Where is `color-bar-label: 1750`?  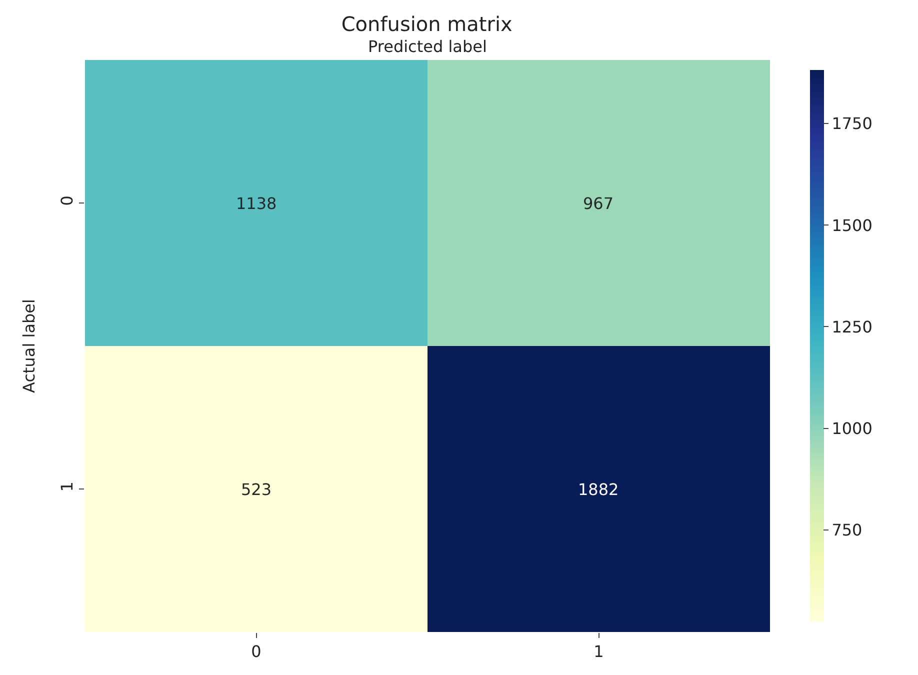
color-bar-label: 1750 is located at coordinates (852, 124).